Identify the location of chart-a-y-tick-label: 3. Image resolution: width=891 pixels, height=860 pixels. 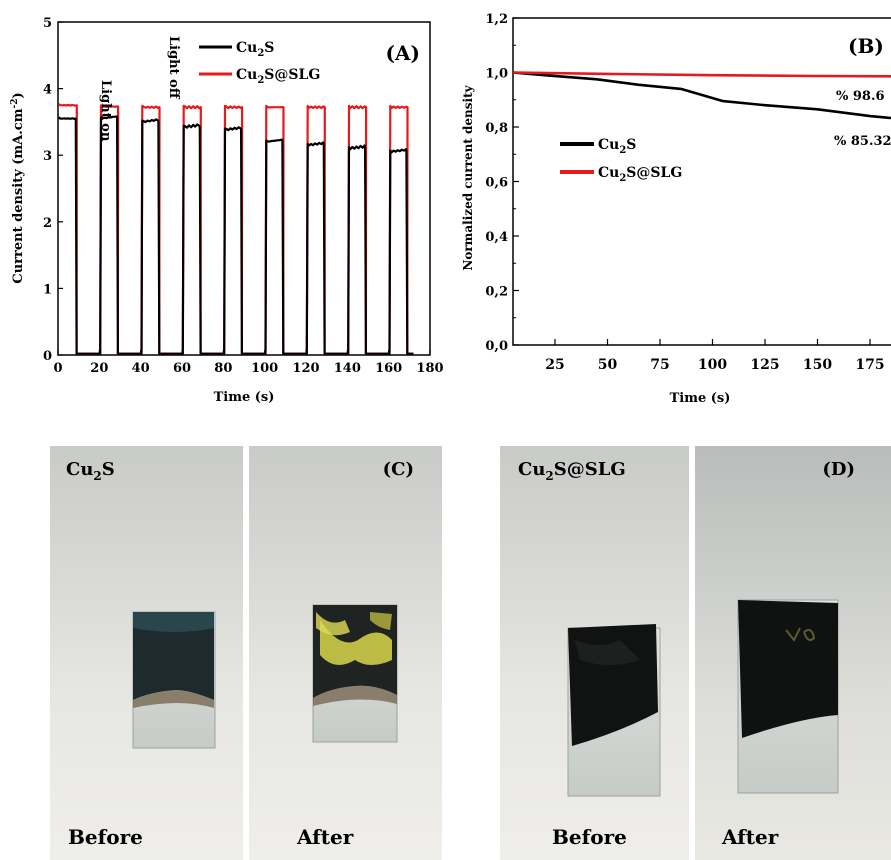
(47, 156).